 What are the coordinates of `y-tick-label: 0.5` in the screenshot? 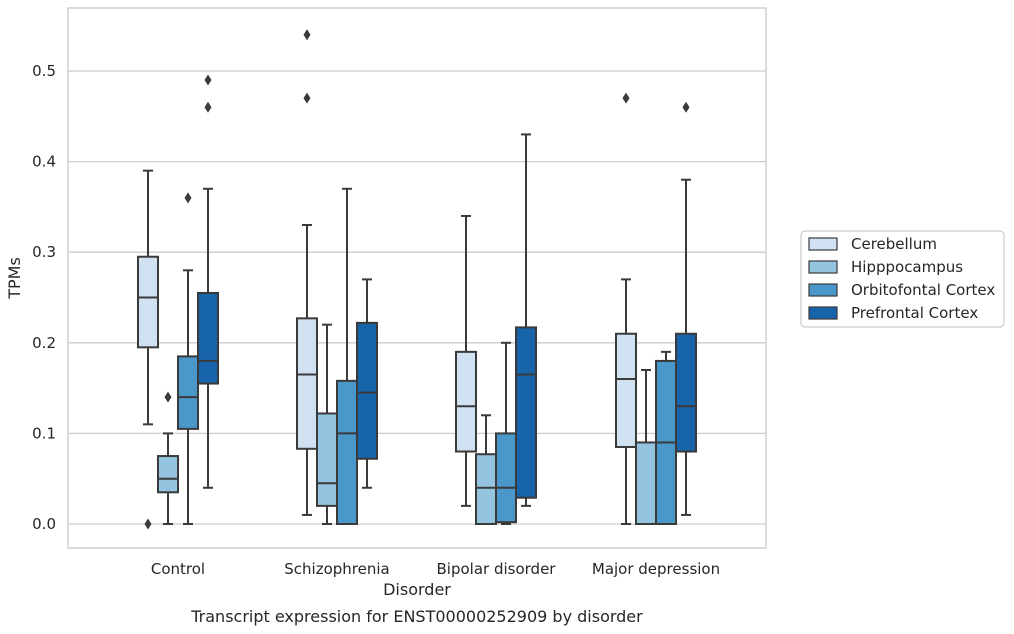 It's located at (44, 71).